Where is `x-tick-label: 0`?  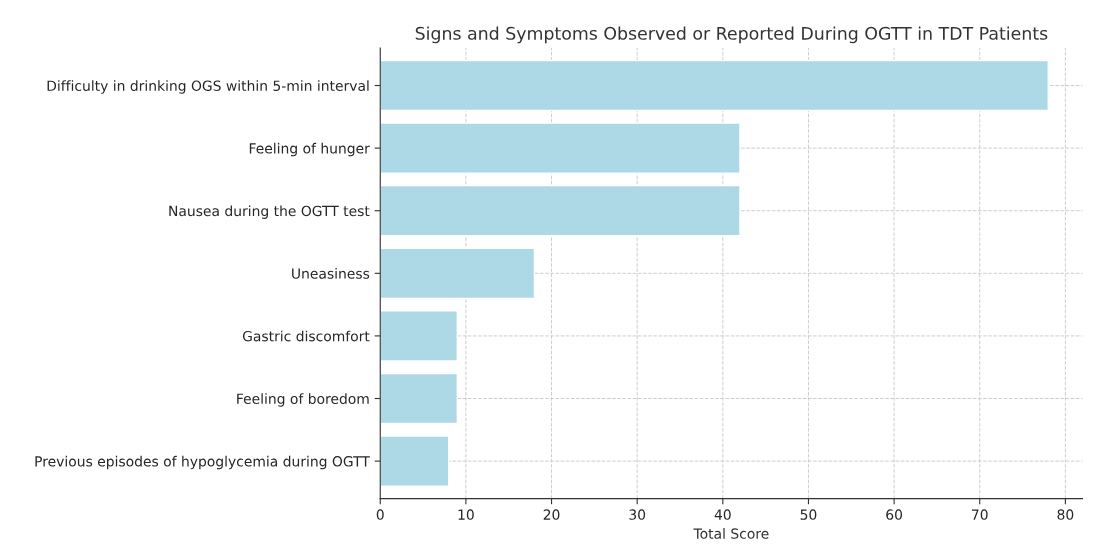 x-tick-label: 0 is located at coordinates (380, 514).